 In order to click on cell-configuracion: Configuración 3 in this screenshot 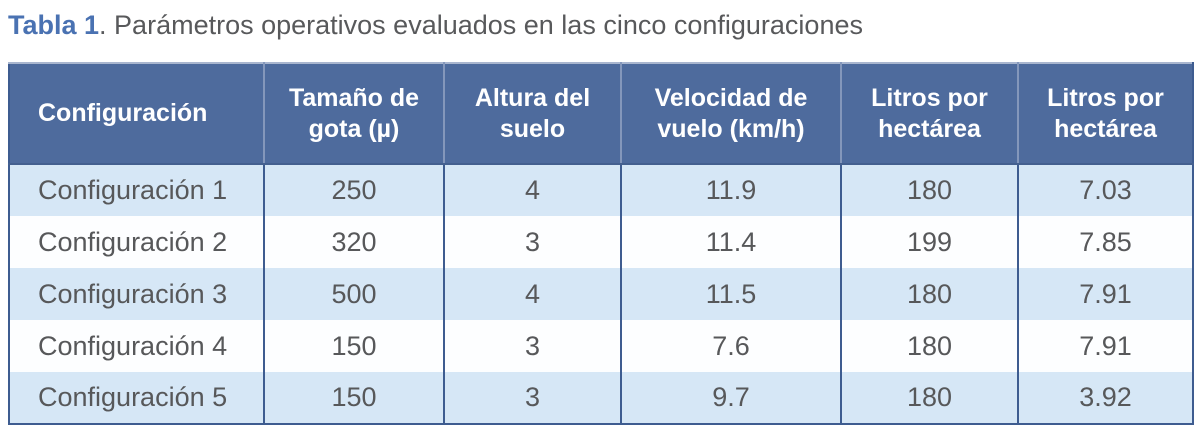, I will do `click(136, 294)`.